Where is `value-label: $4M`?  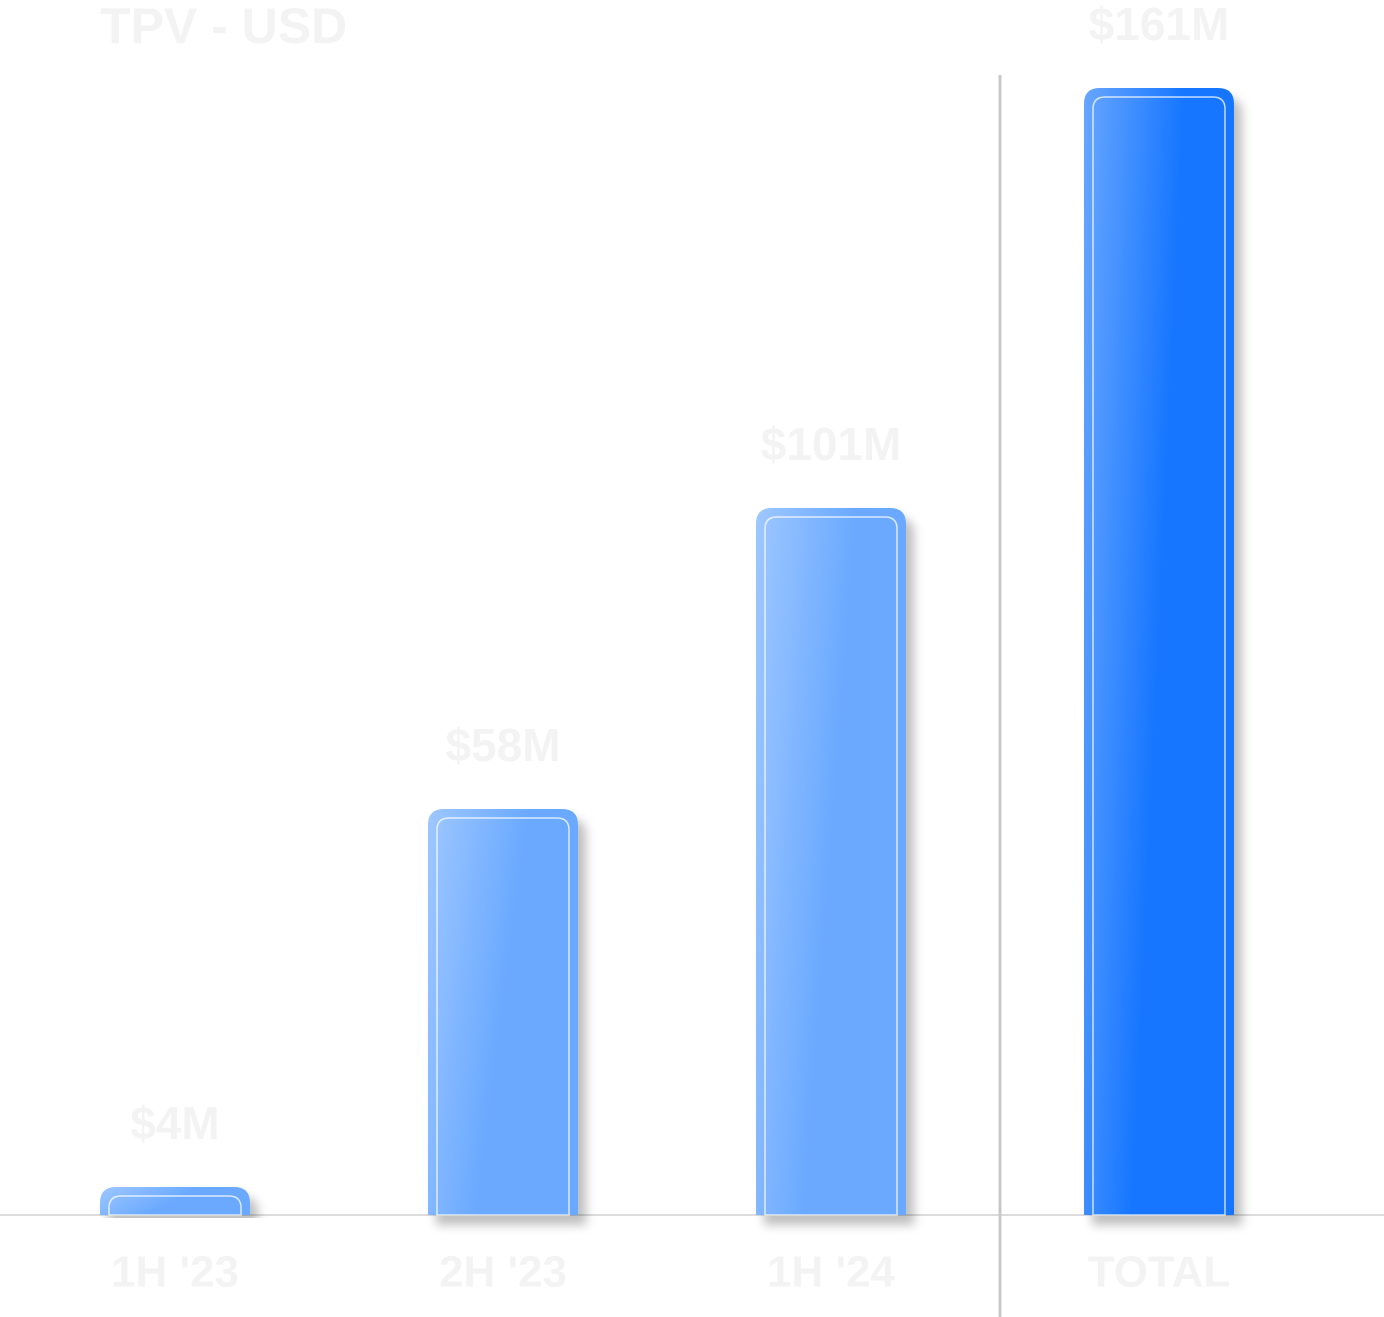
value-label: $4M is located at coordinates (174, 1123).